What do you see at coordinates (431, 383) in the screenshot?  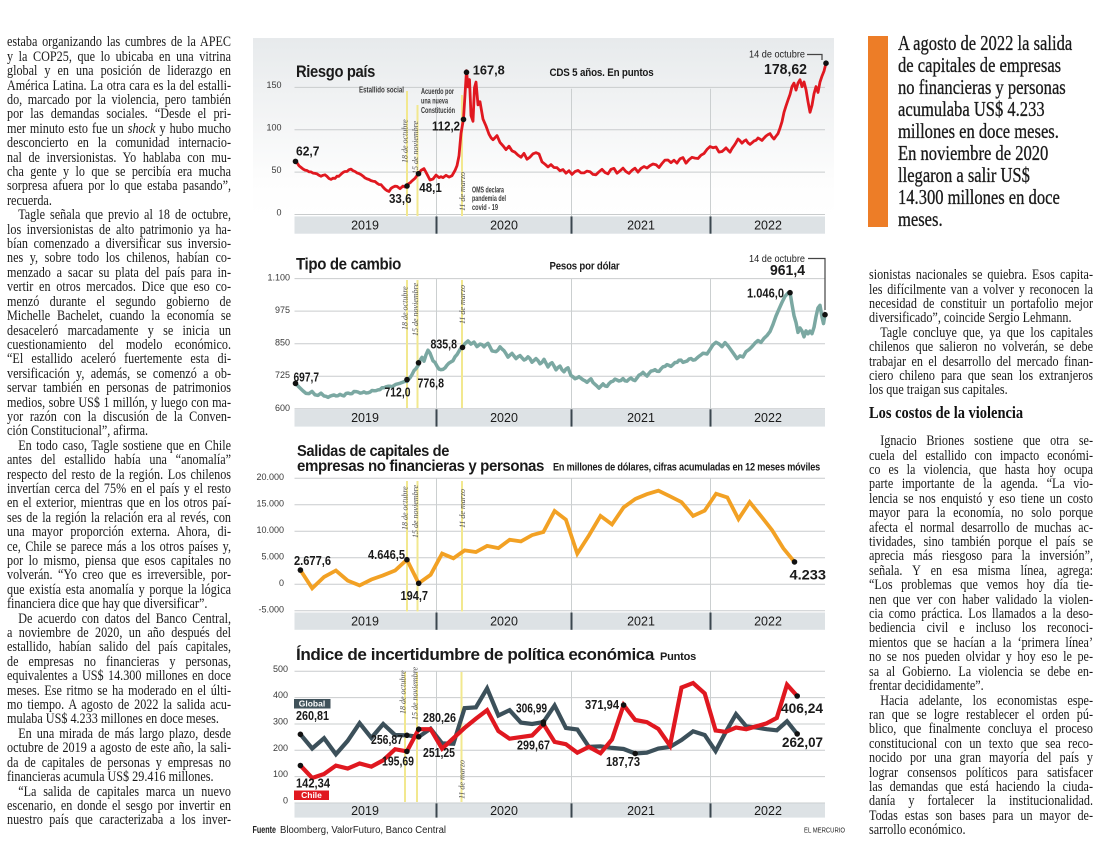 I see `svg-text: 776,8` at bounding box center [431, 383].